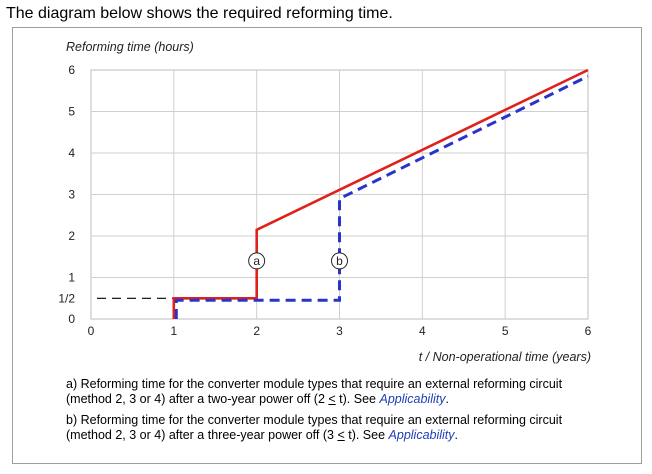 This screenshot has width=652, height=474. I want to click on x-tick-label: 4, so click(422, 331).